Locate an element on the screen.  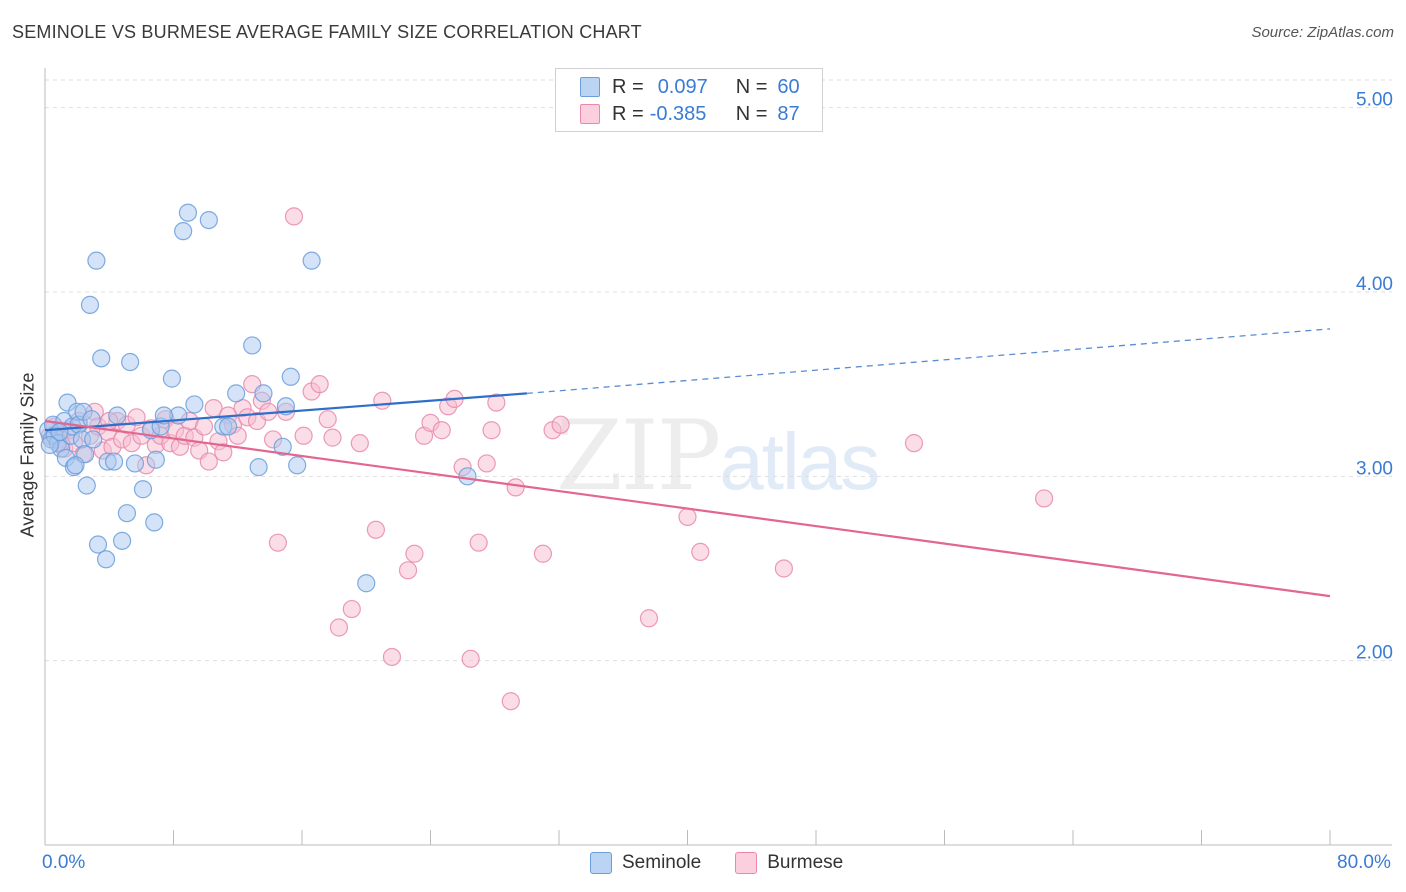
legend-label-burmese: Burmese is located at coordinates (805, 862).